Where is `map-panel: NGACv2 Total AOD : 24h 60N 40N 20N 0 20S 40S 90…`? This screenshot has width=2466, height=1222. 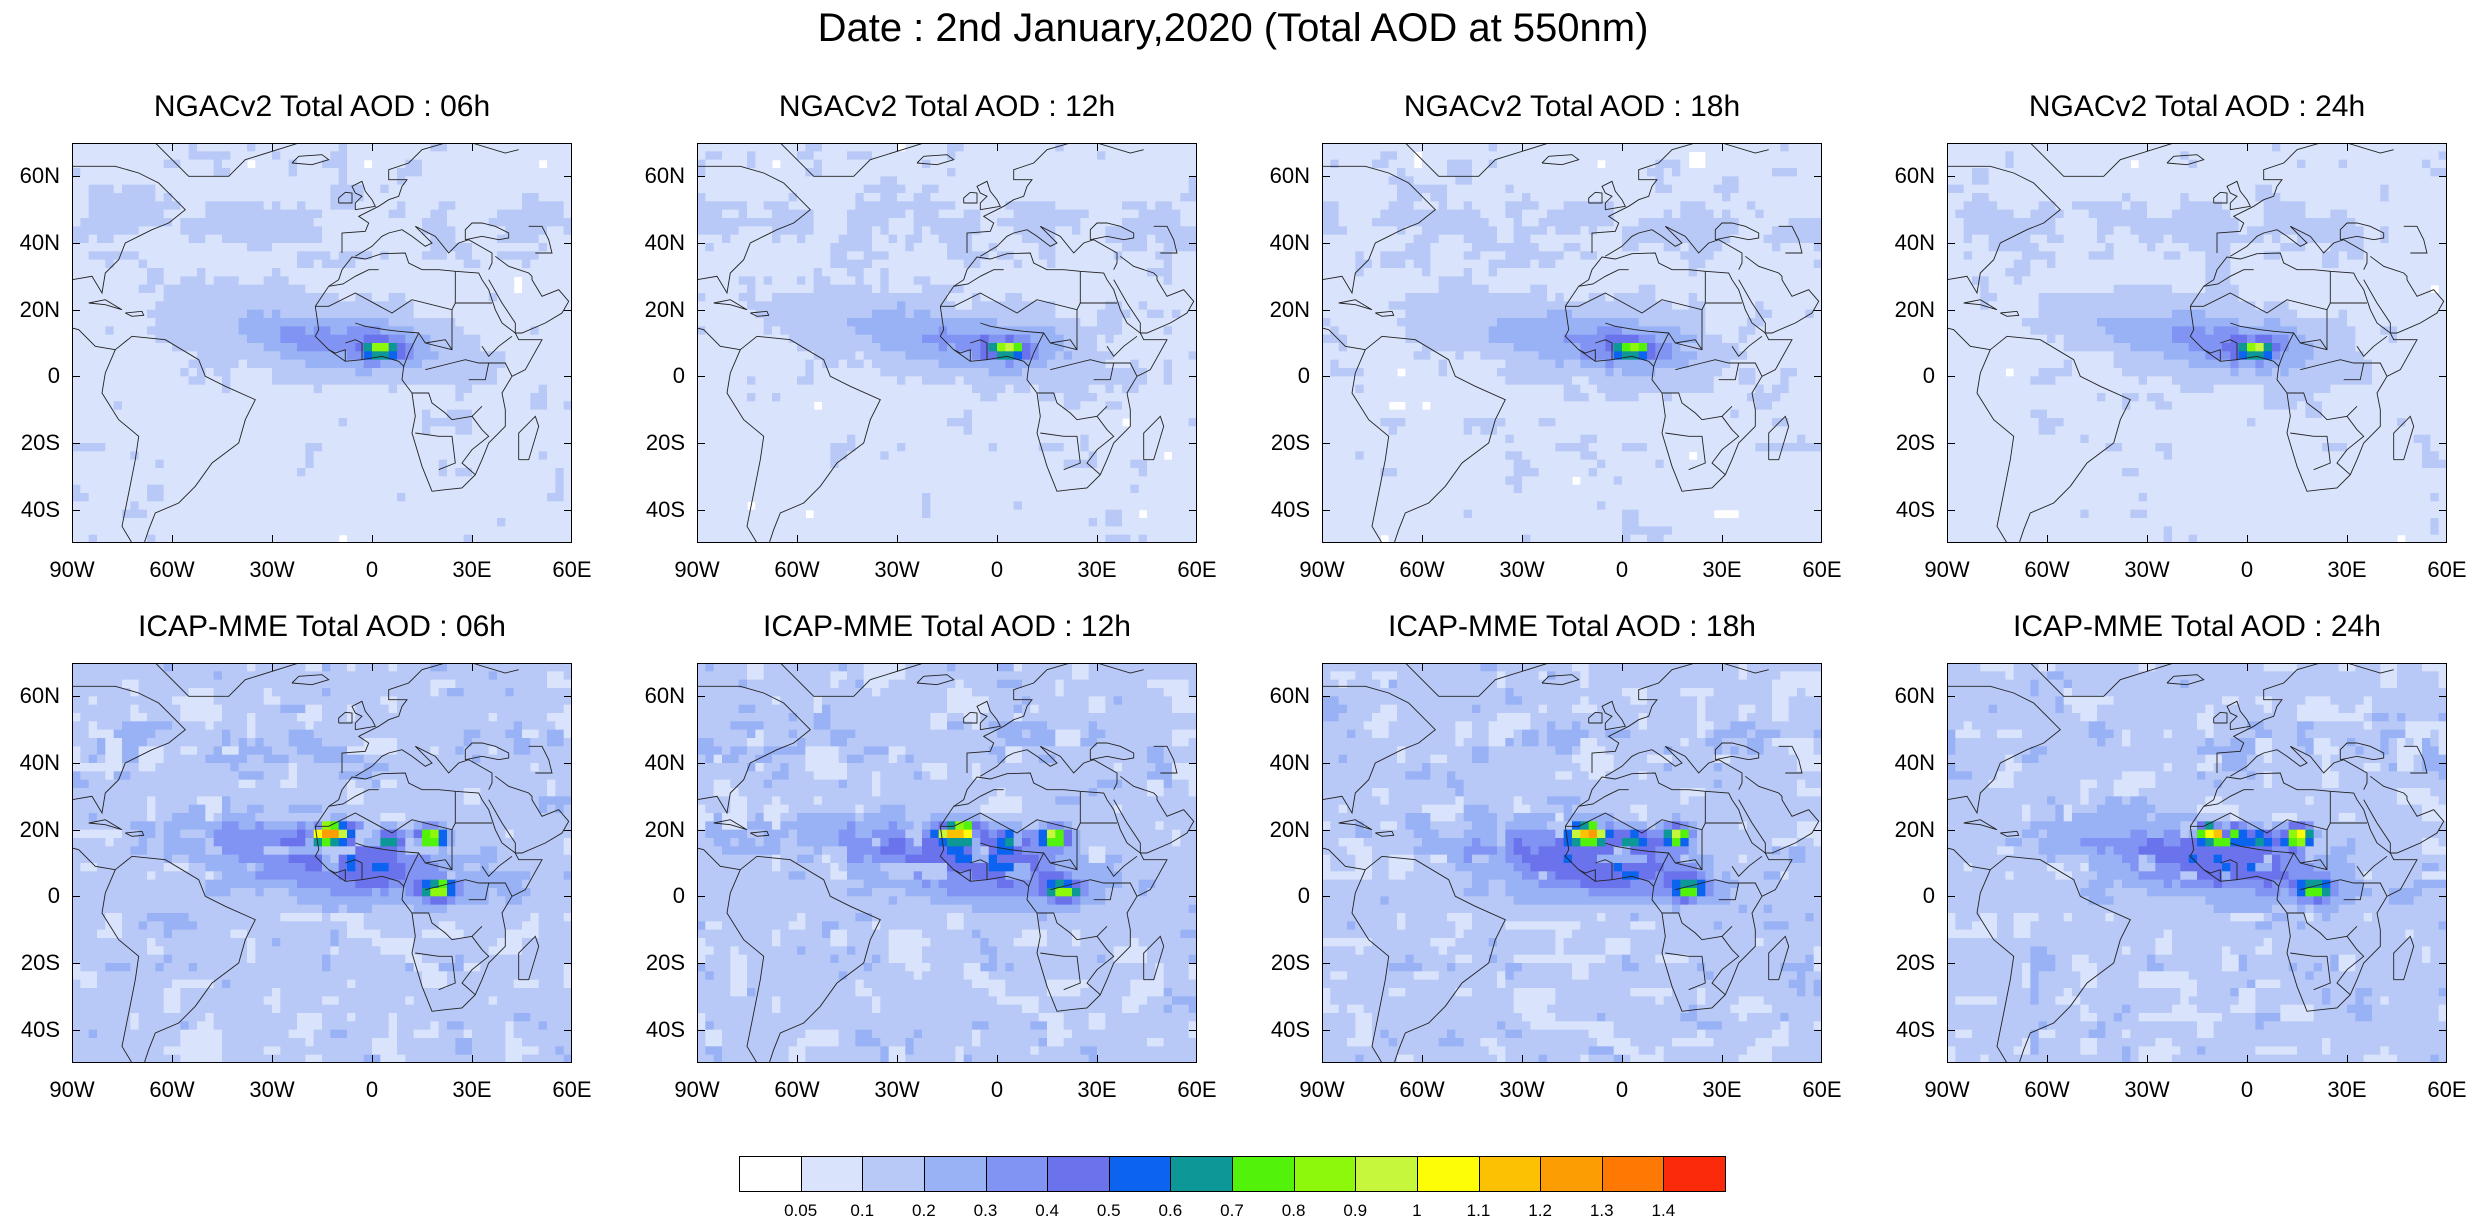
map-panel: NGACv2 Total AOD : 24h 60N 40N 20N 0 20S 40S 90… is located at coordinates (2180, 336).